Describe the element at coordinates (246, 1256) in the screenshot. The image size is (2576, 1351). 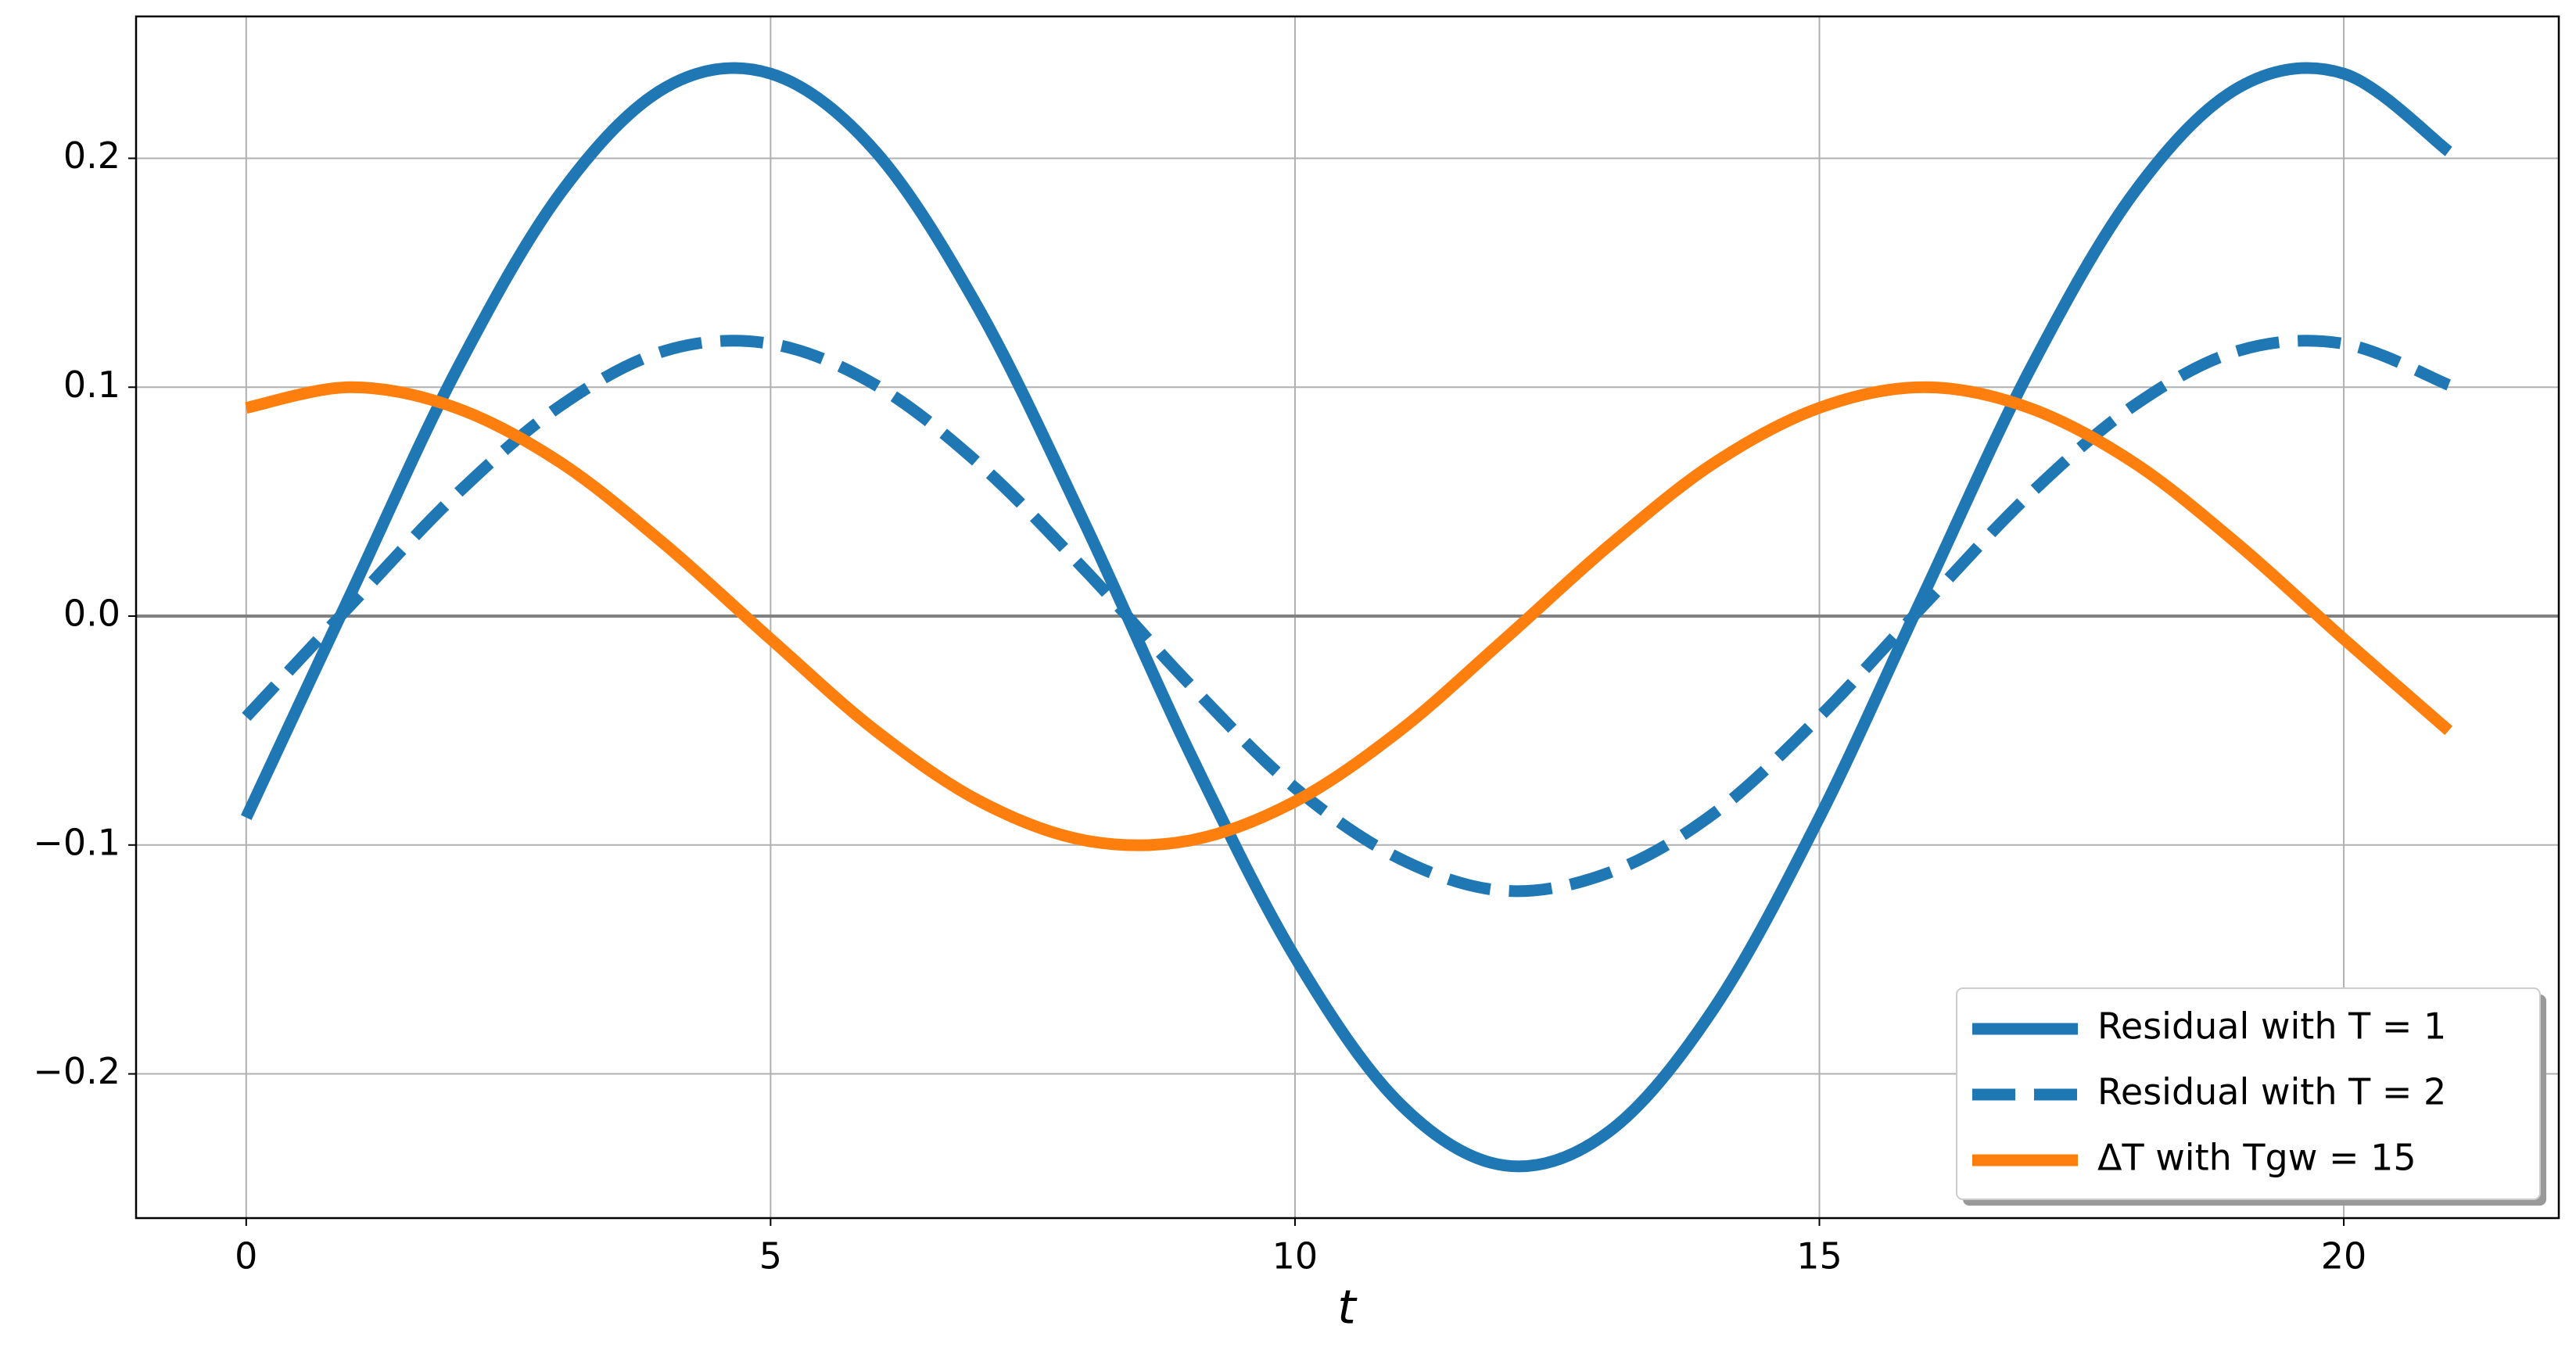
I see `x-tick-label: 0` at that location.